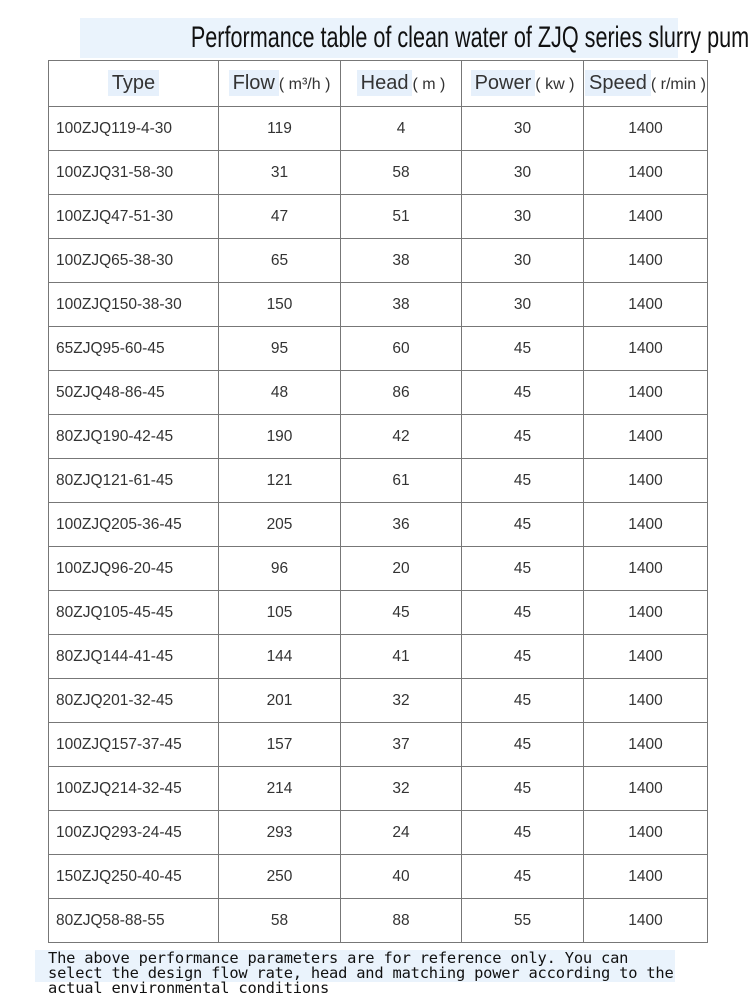 This screenshot has height=1000, width=750. What do you see at coordinates (378, 172) in the screenshot?
I see `table-row: 100ZJQ31-58-30 31 58 30 1400` at bounding box center [378, 172].